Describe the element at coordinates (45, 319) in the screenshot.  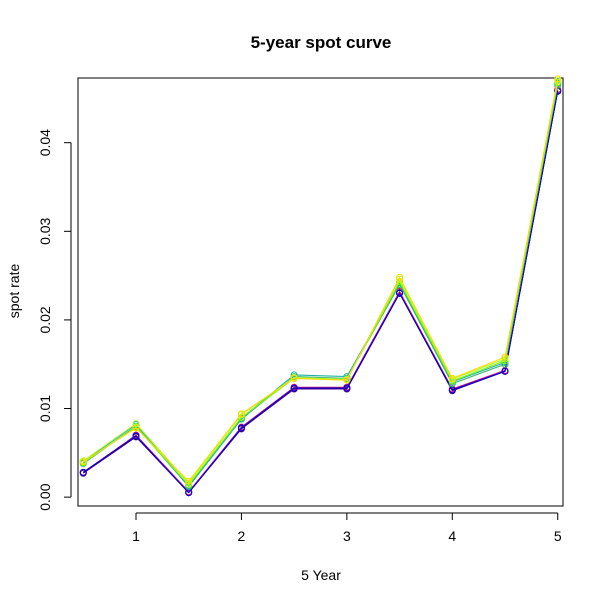
I see `y-tick-label: 0.02` at that location.